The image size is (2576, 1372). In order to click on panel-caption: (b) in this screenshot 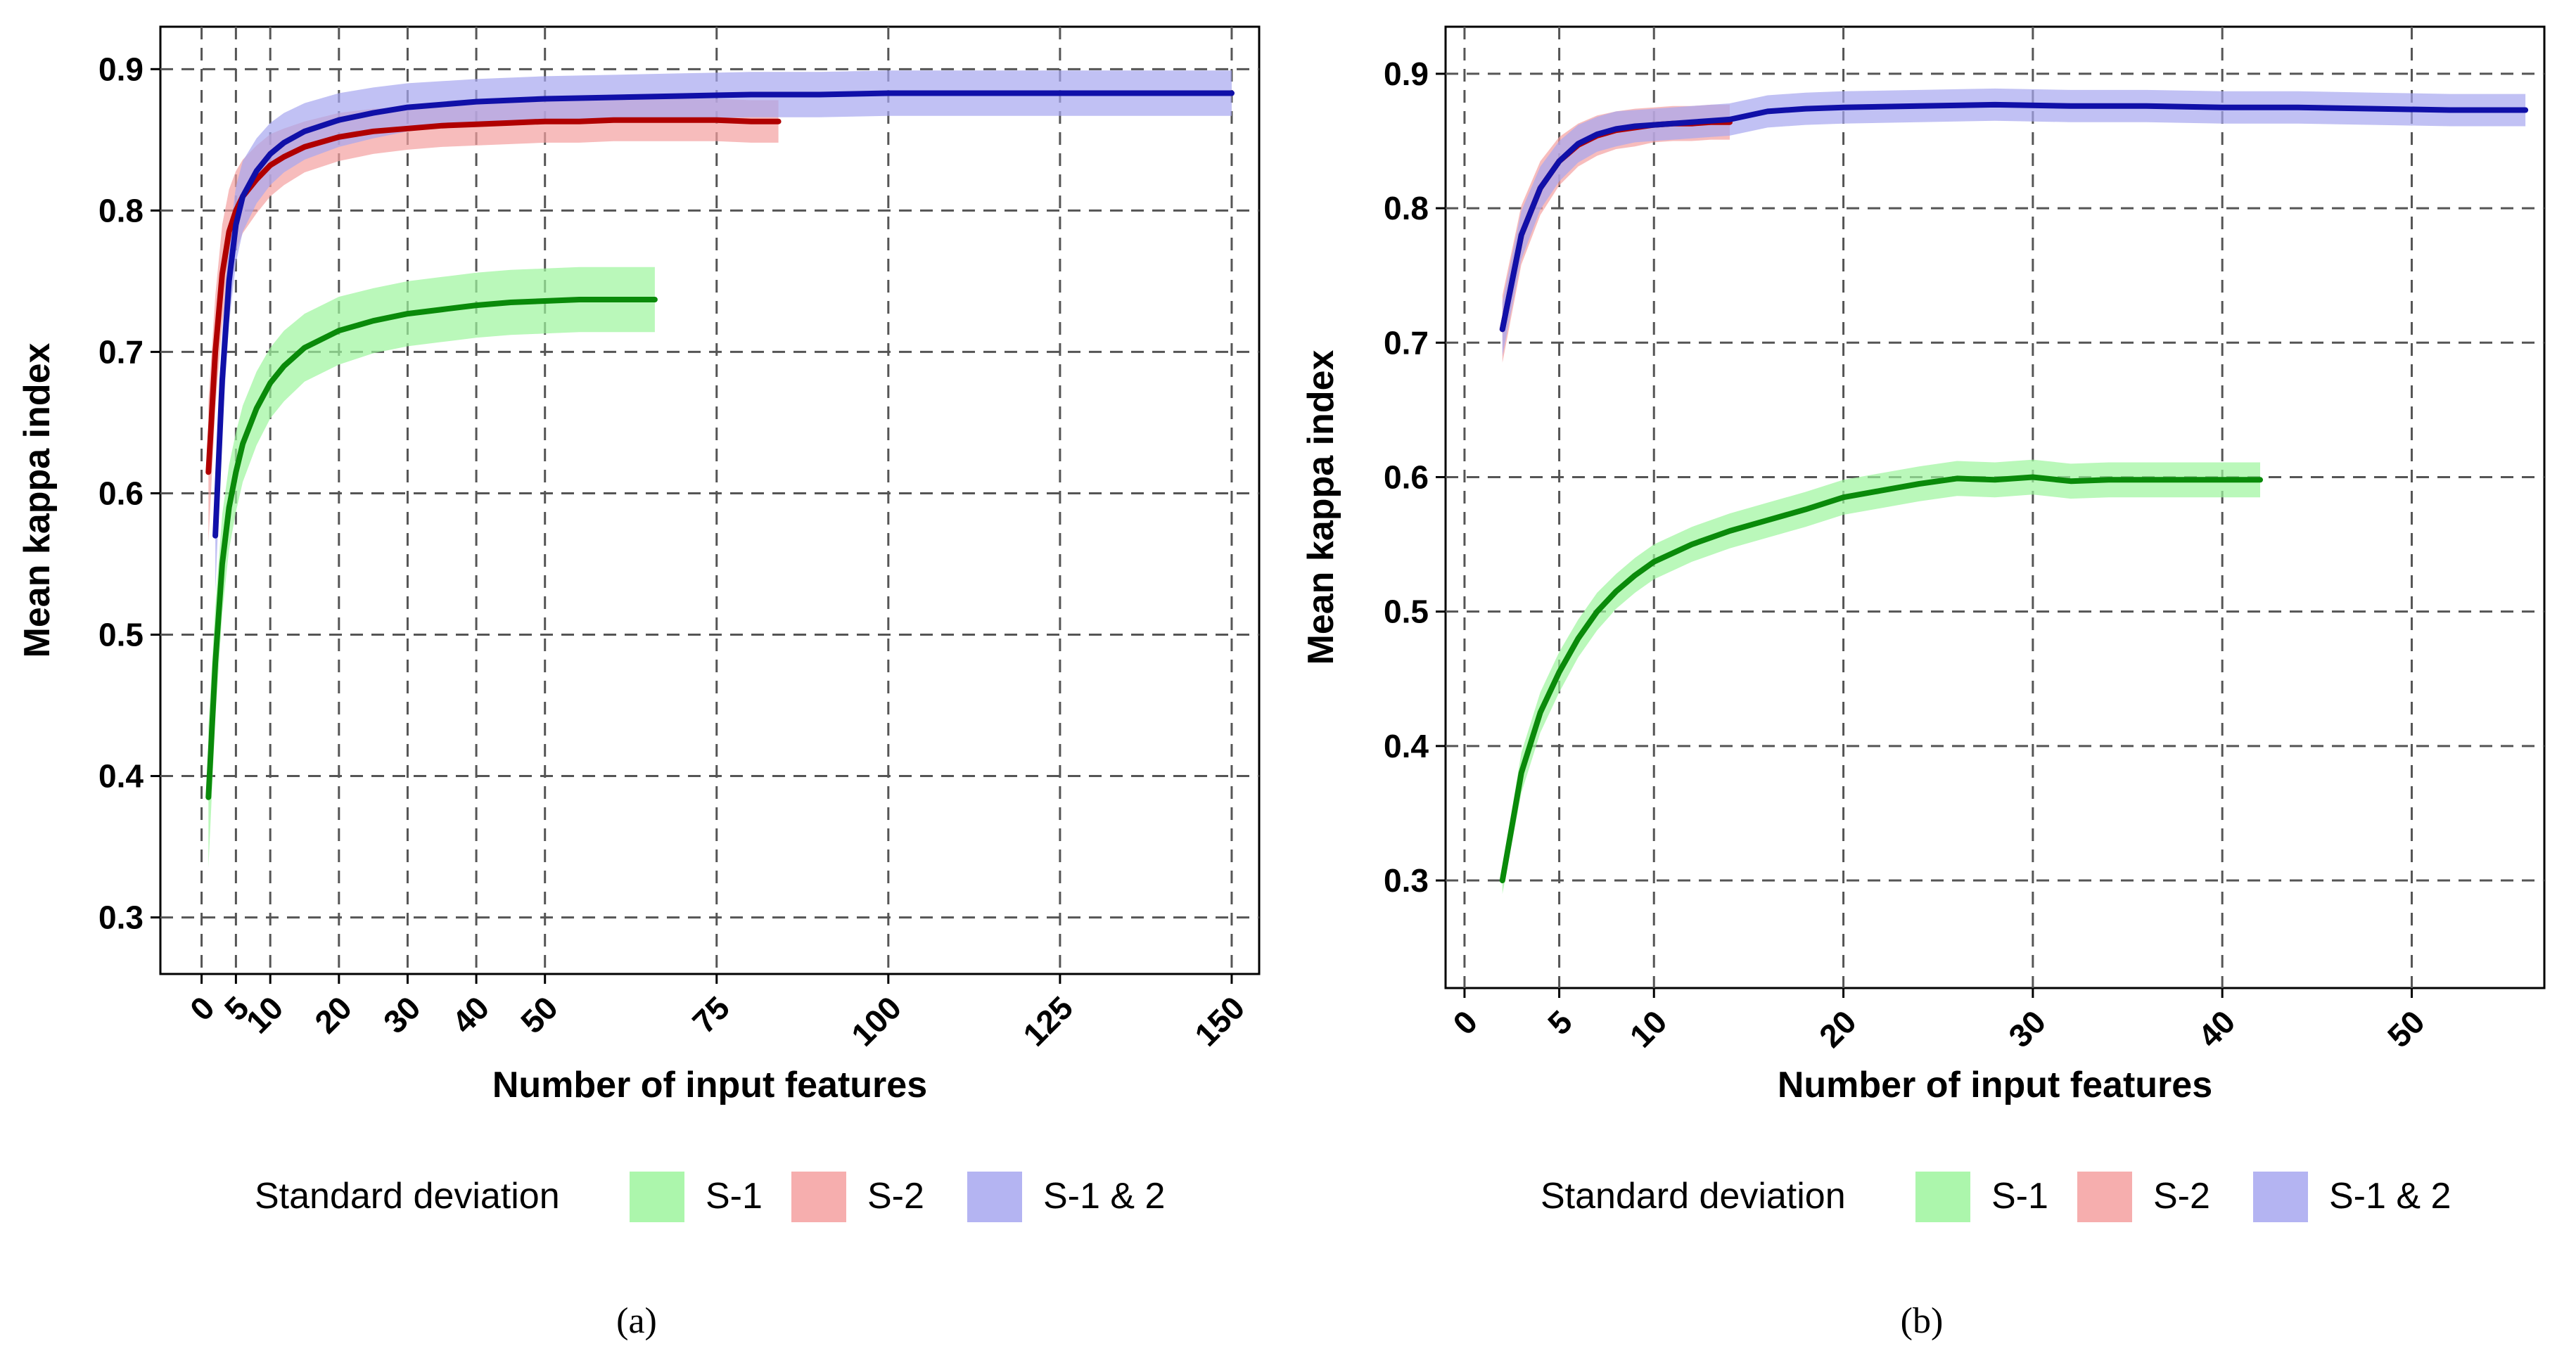, I will do `click(1922, 1321)`.